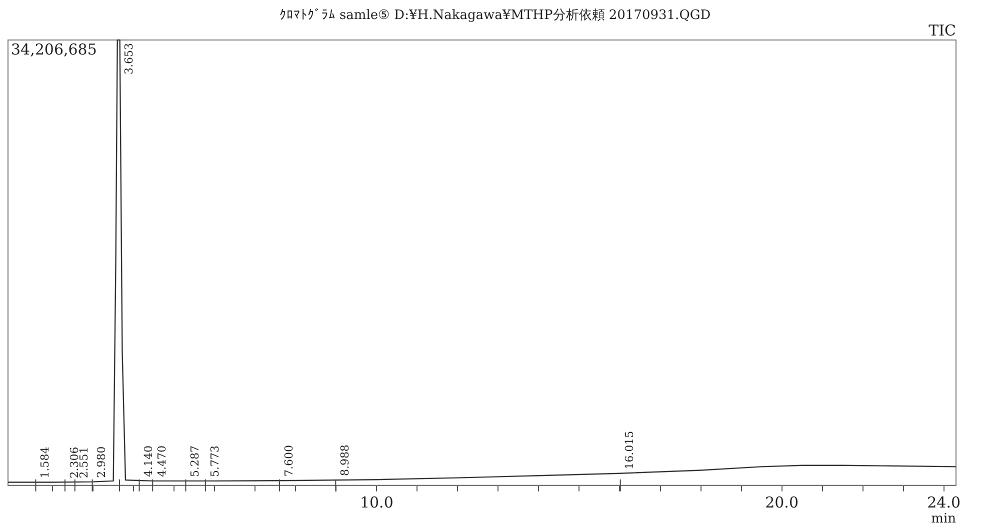 This screenshot has width=990, height=531. Describe the element at coordinates (345, 460) in the screenshot. I see `annotation: 8.988` at that location.